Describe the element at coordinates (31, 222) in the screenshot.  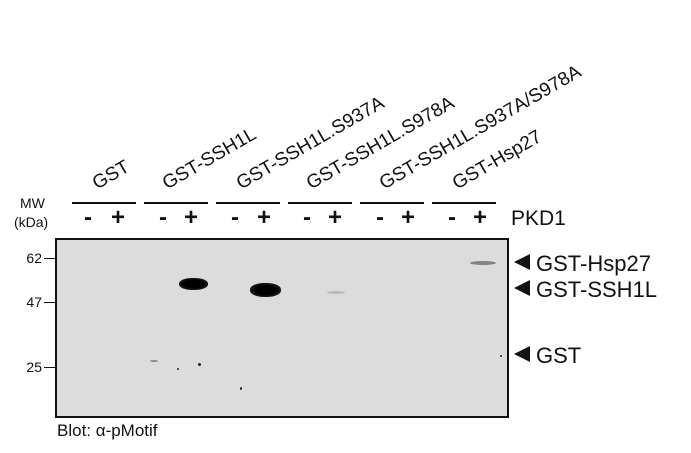
I see `kda-label: (kDa)` at that location.